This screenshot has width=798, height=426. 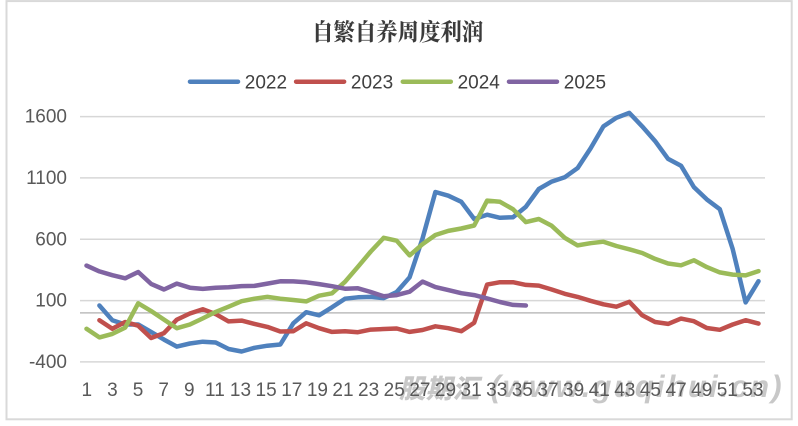 What do you see at coordinates (138, 390) in the screenshot?
I see `svg-text: 5` at bounding box center [138, 390].